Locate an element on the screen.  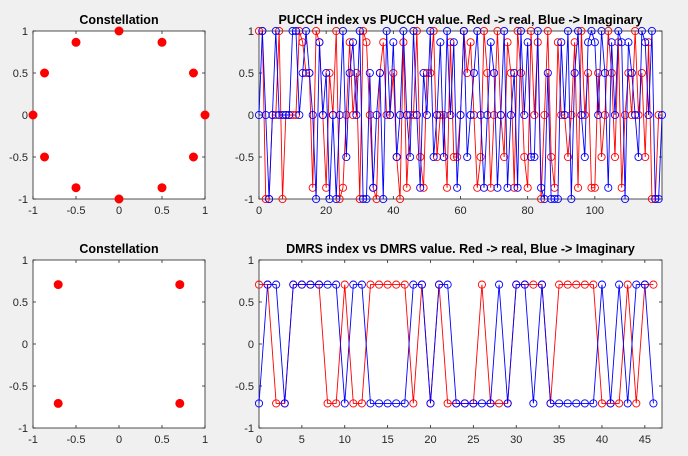
const2-xtick-label: -1 is located at coordinates (33, 440).